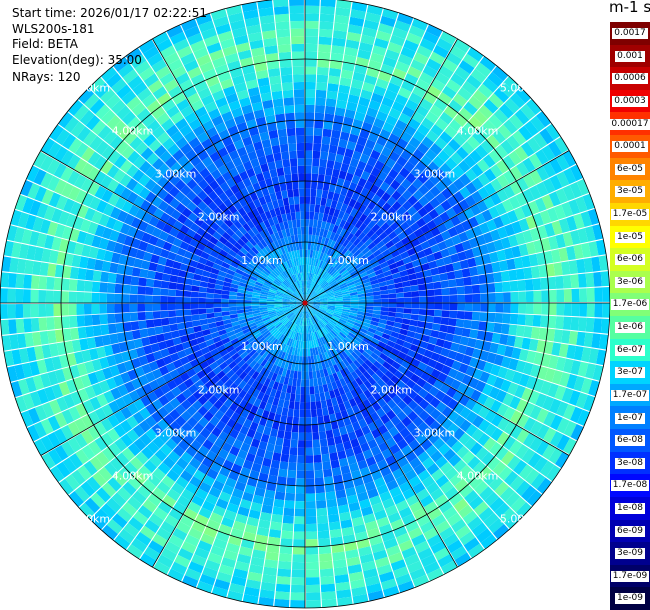 The image size is (650, 610). I want to click on colorbar-segment: 3e-06, so click(630, 282).